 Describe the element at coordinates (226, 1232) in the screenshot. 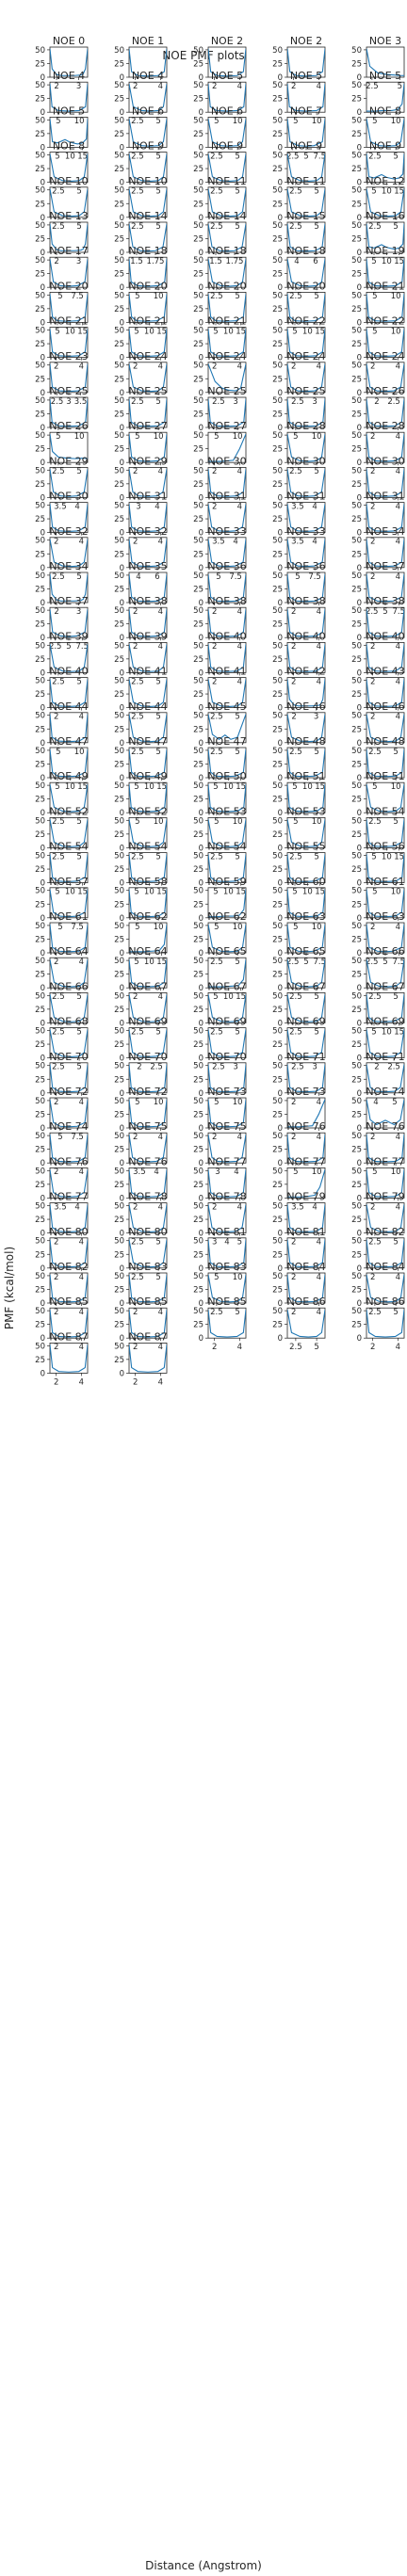

I see `subplot-title: NOE 81` at that location.